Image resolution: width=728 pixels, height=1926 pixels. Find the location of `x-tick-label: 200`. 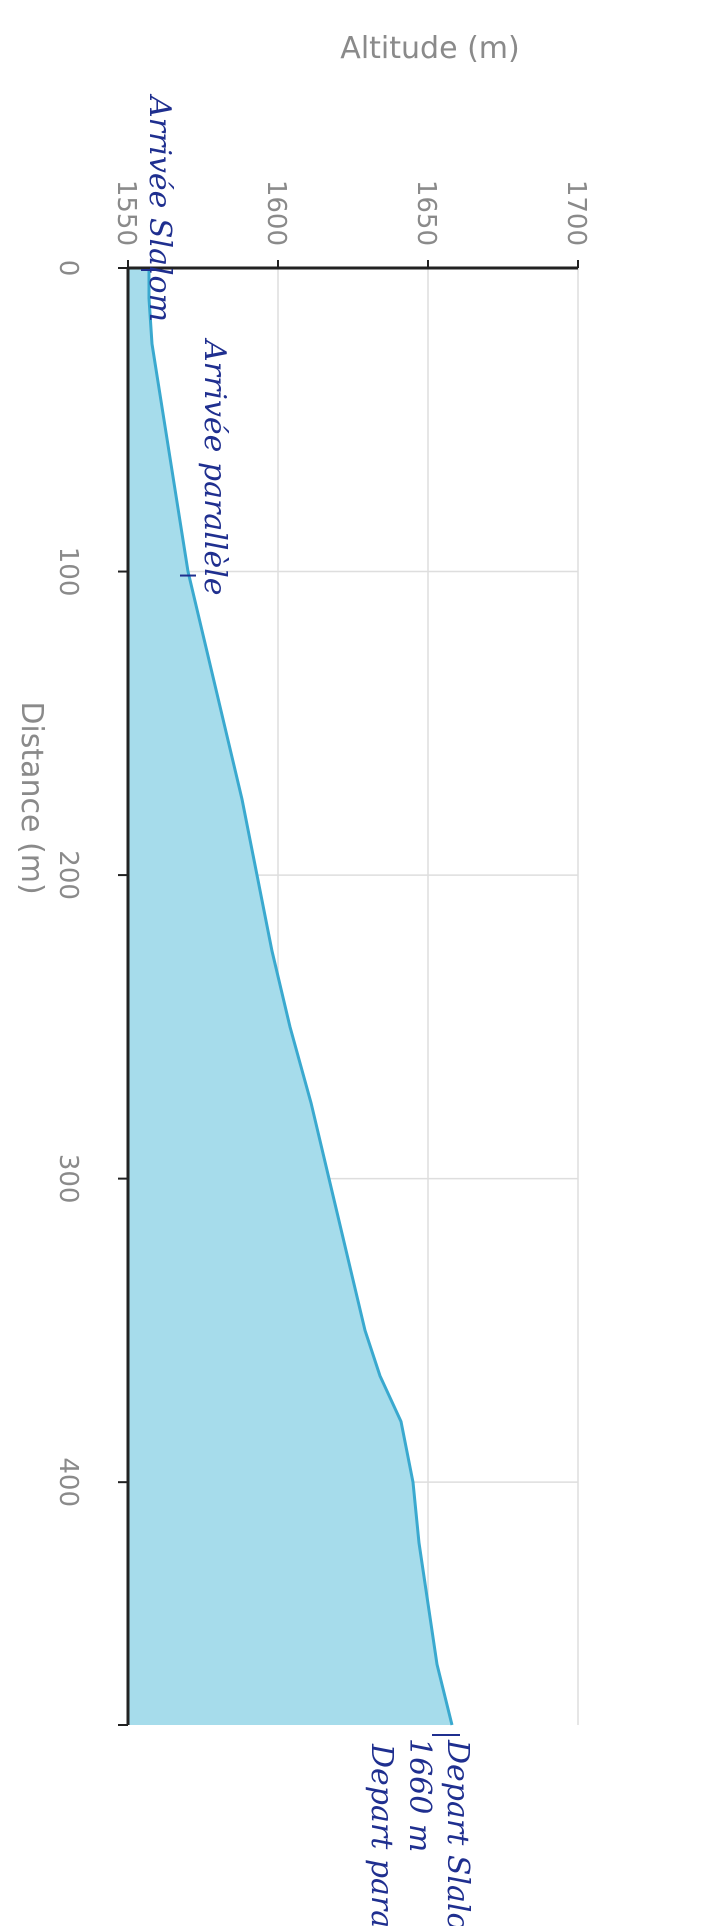

x-tick-label: 200 is located at coordinates (68, 875).